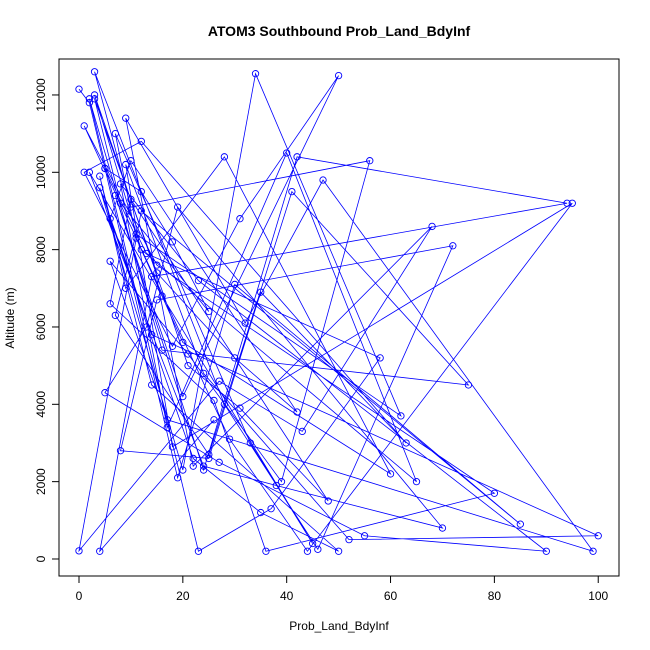 Image resolution: width=650 pixels, height=650 pixels. Describe the element at coordinates (10, 317) in the screenshot. I see `y-axis-label: Altitude (m)` at that location.